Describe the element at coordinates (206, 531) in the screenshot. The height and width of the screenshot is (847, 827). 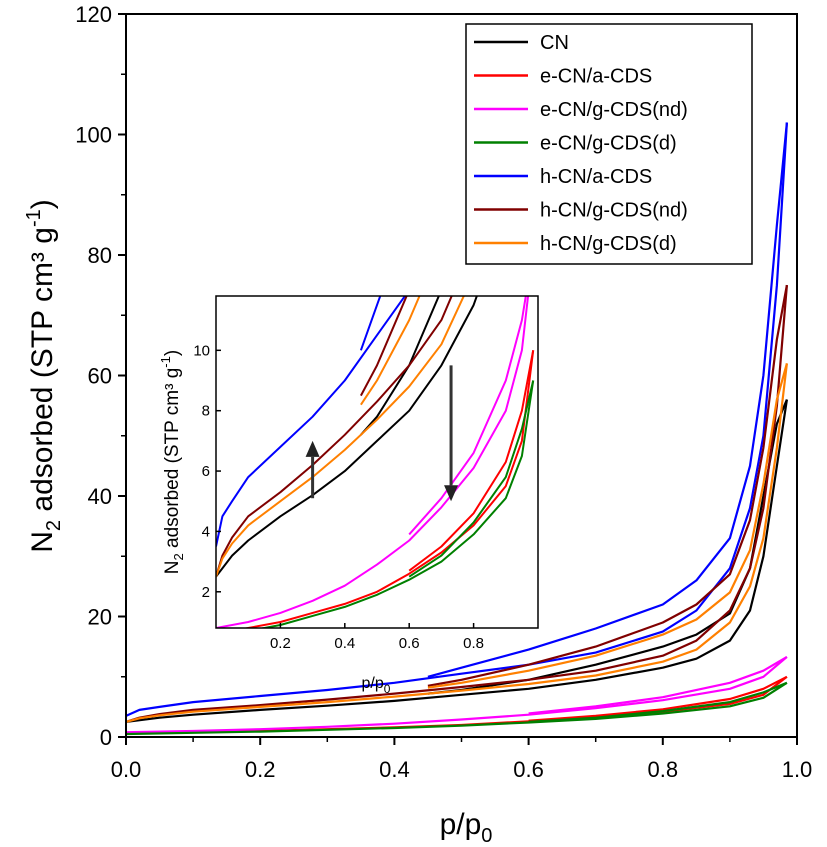
I see `inset-y-tick-label: 4` at that location.